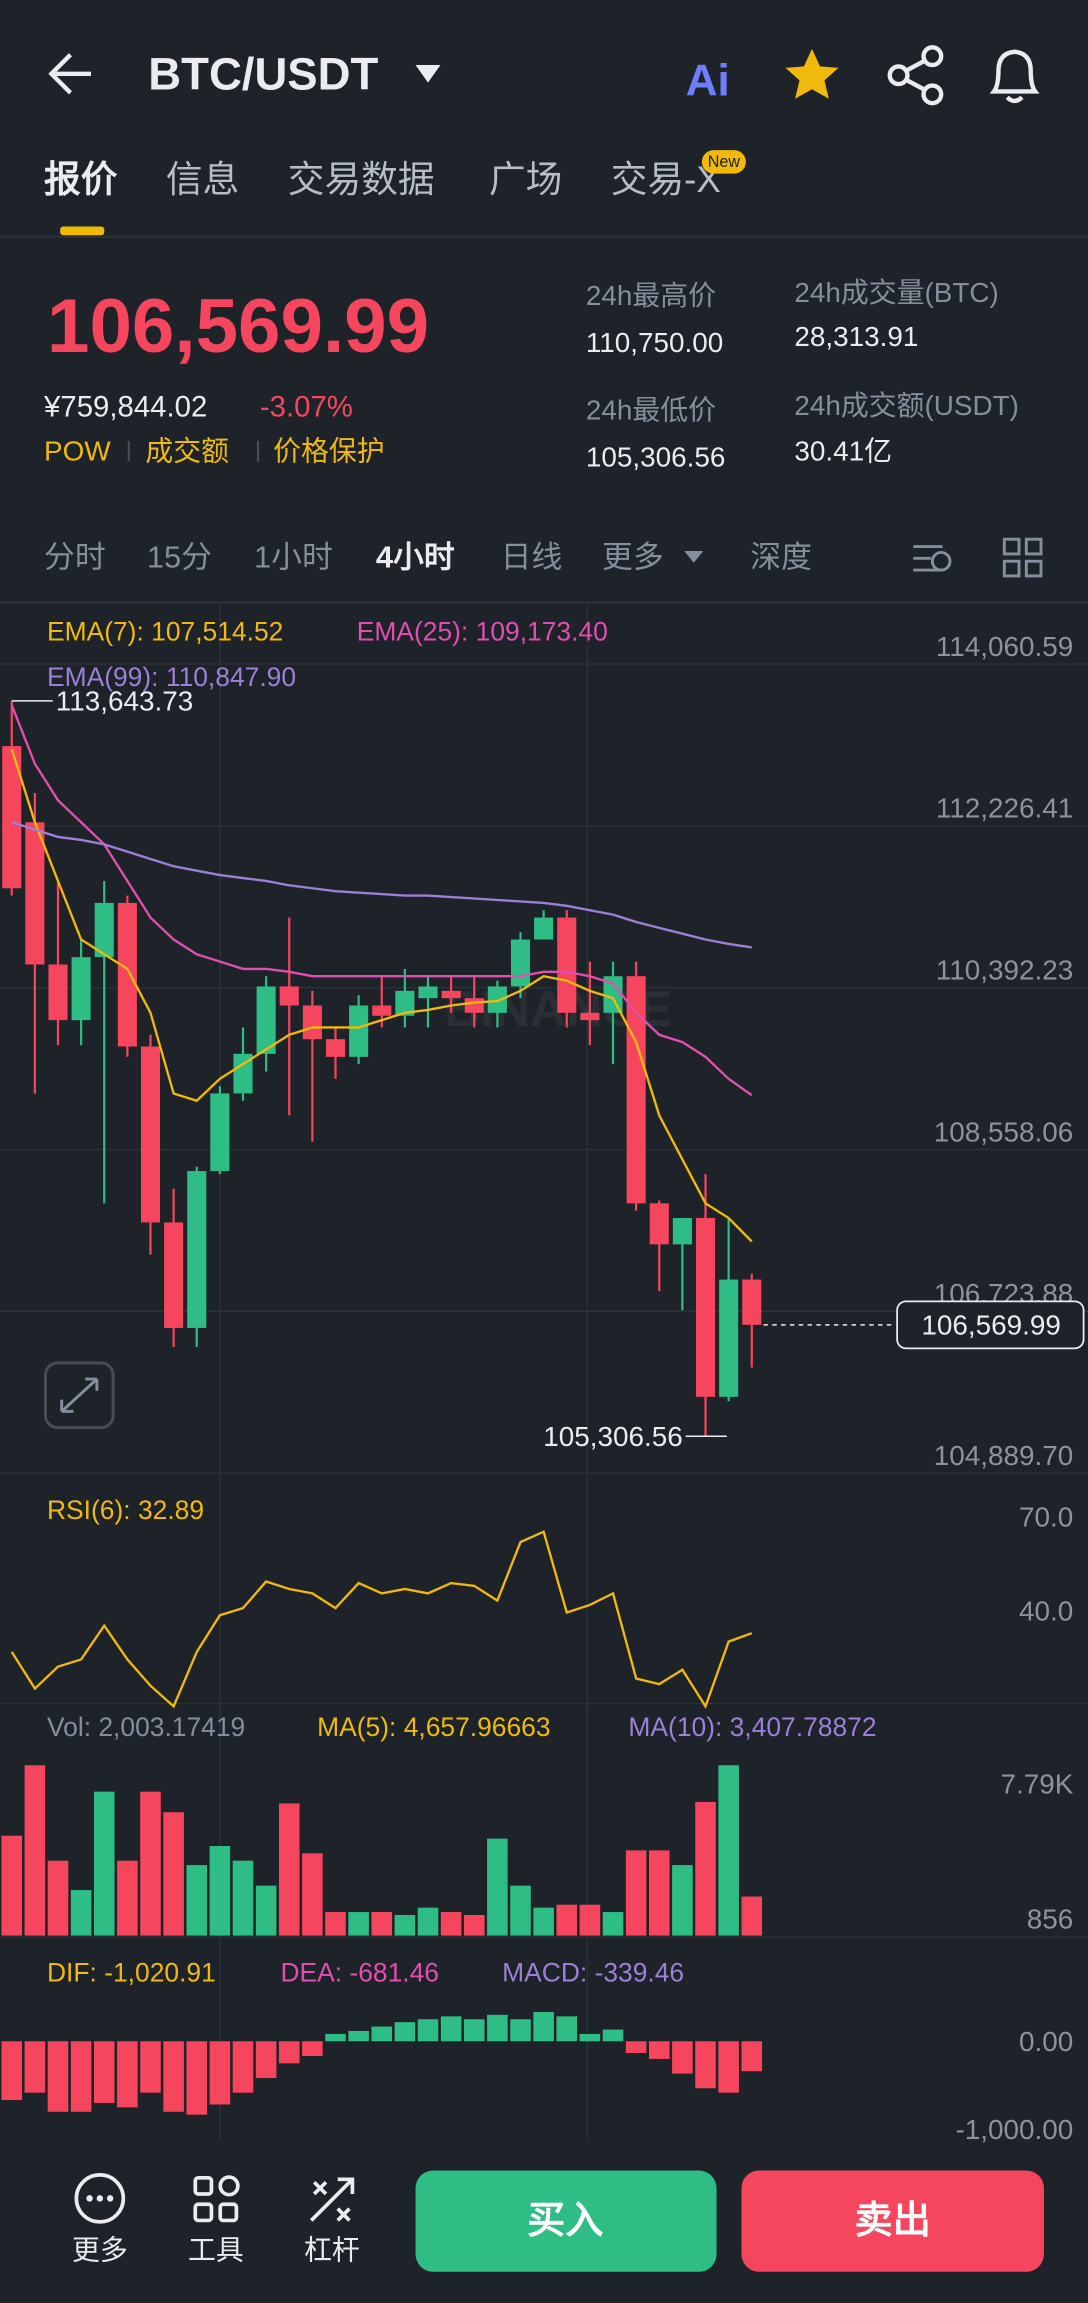  What do you see at coordinates (75, 556) in the screenshot?
I see `interval: 分时` at bounding box center [75, 556].